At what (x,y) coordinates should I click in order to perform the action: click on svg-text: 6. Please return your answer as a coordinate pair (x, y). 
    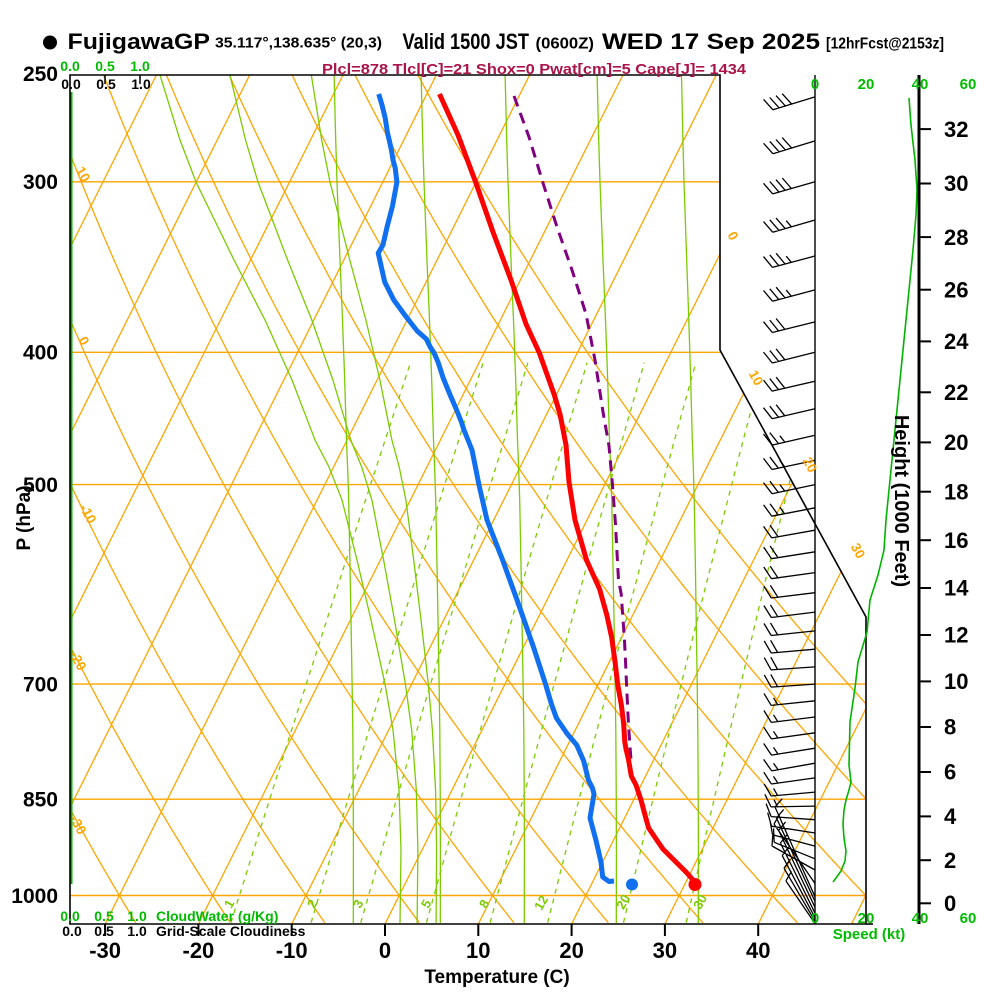
    Looking at the image, I should click on (950, 772).